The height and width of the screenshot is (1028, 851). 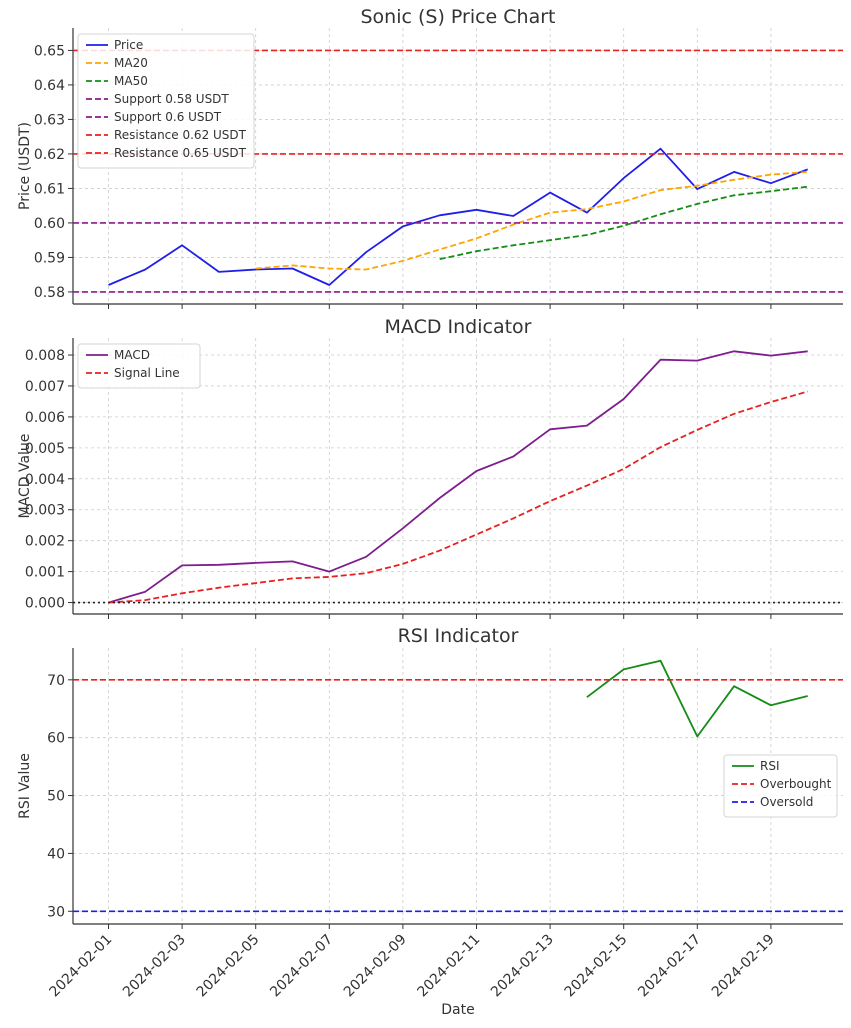 What do you see at coordinates (596, 966) in the screenshot?
I see `x-tick-label: 2024-02-15` at bounding box center [596, 966].